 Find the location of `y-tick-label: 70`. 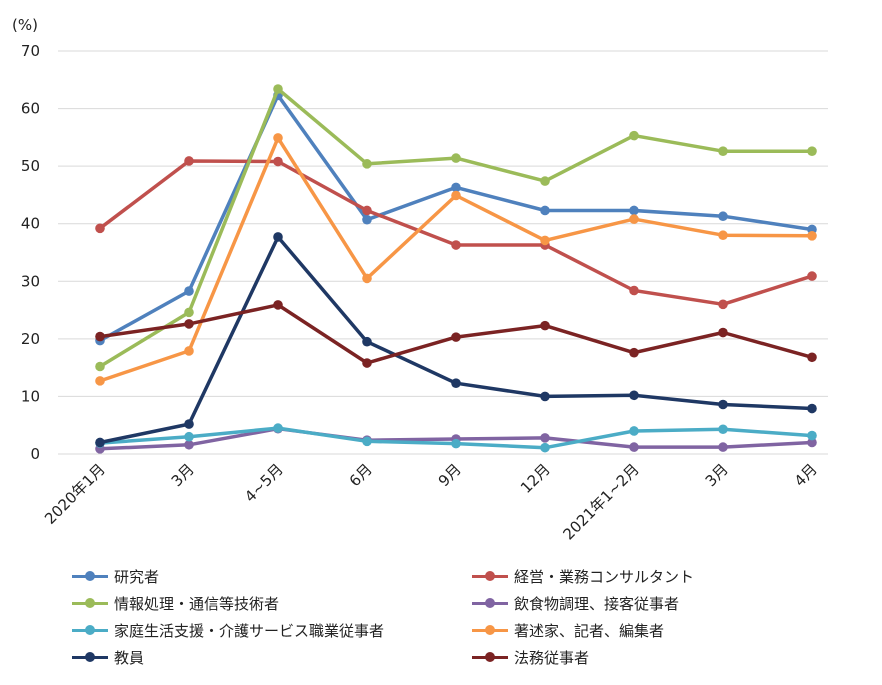

y-tick-label: 70 is located at coordinates (30, 51).